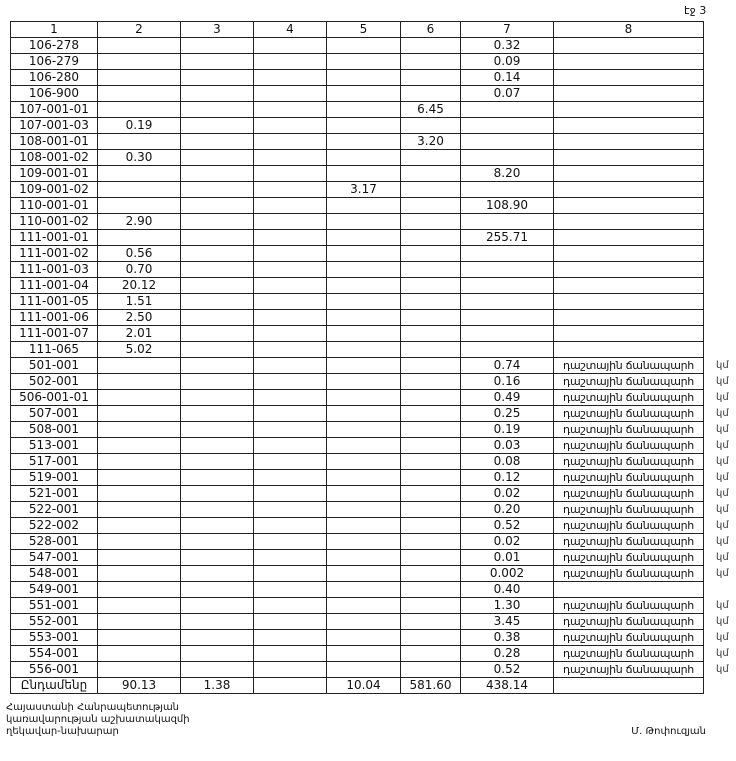  Describe the element at coordinates (507, 621) in the screenshot. I see `cell-col-7: 3.45` at that location.